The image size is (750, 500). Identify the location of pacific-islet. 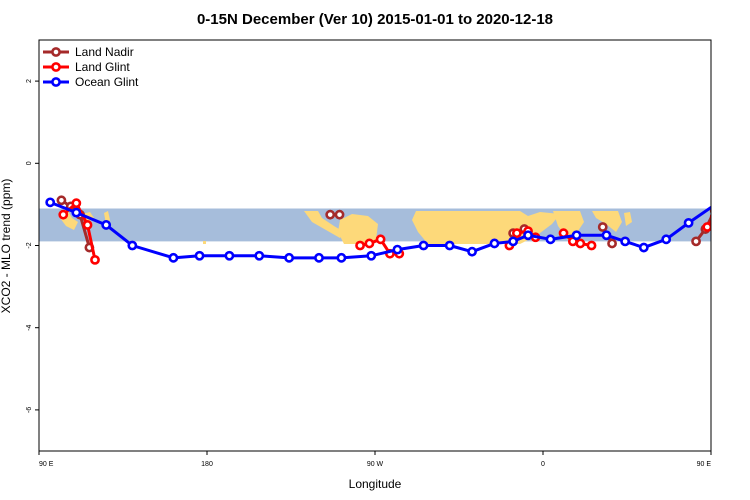
(204, 242).